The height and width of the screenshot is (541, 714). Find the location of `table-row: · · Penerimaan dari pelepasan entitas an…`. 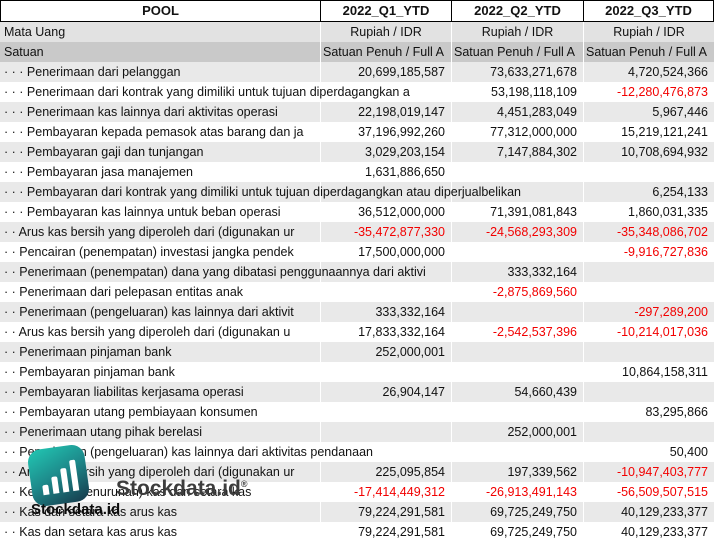

table-row: · · Penerimaan dari pelepasan entitas an… is located at coordinates (357, 292).